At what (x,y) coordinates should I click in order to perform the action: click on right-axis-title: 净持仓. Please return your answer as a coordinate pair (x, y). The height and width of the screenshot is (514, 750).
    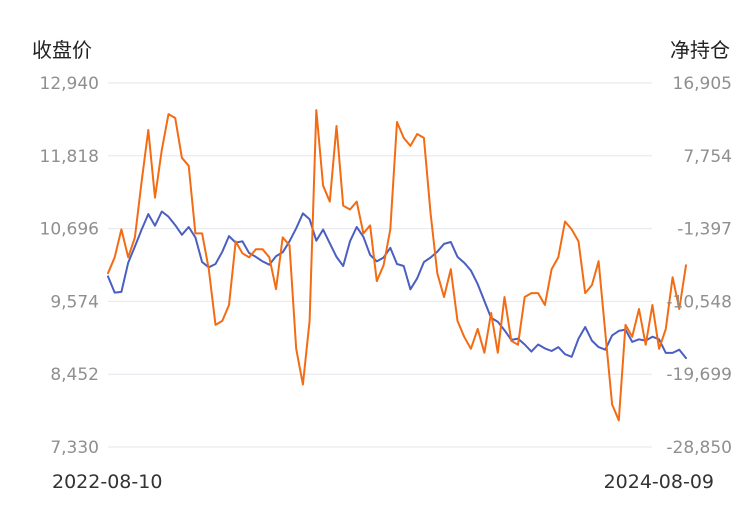
    Looking at the image, I should click on (700, 50).